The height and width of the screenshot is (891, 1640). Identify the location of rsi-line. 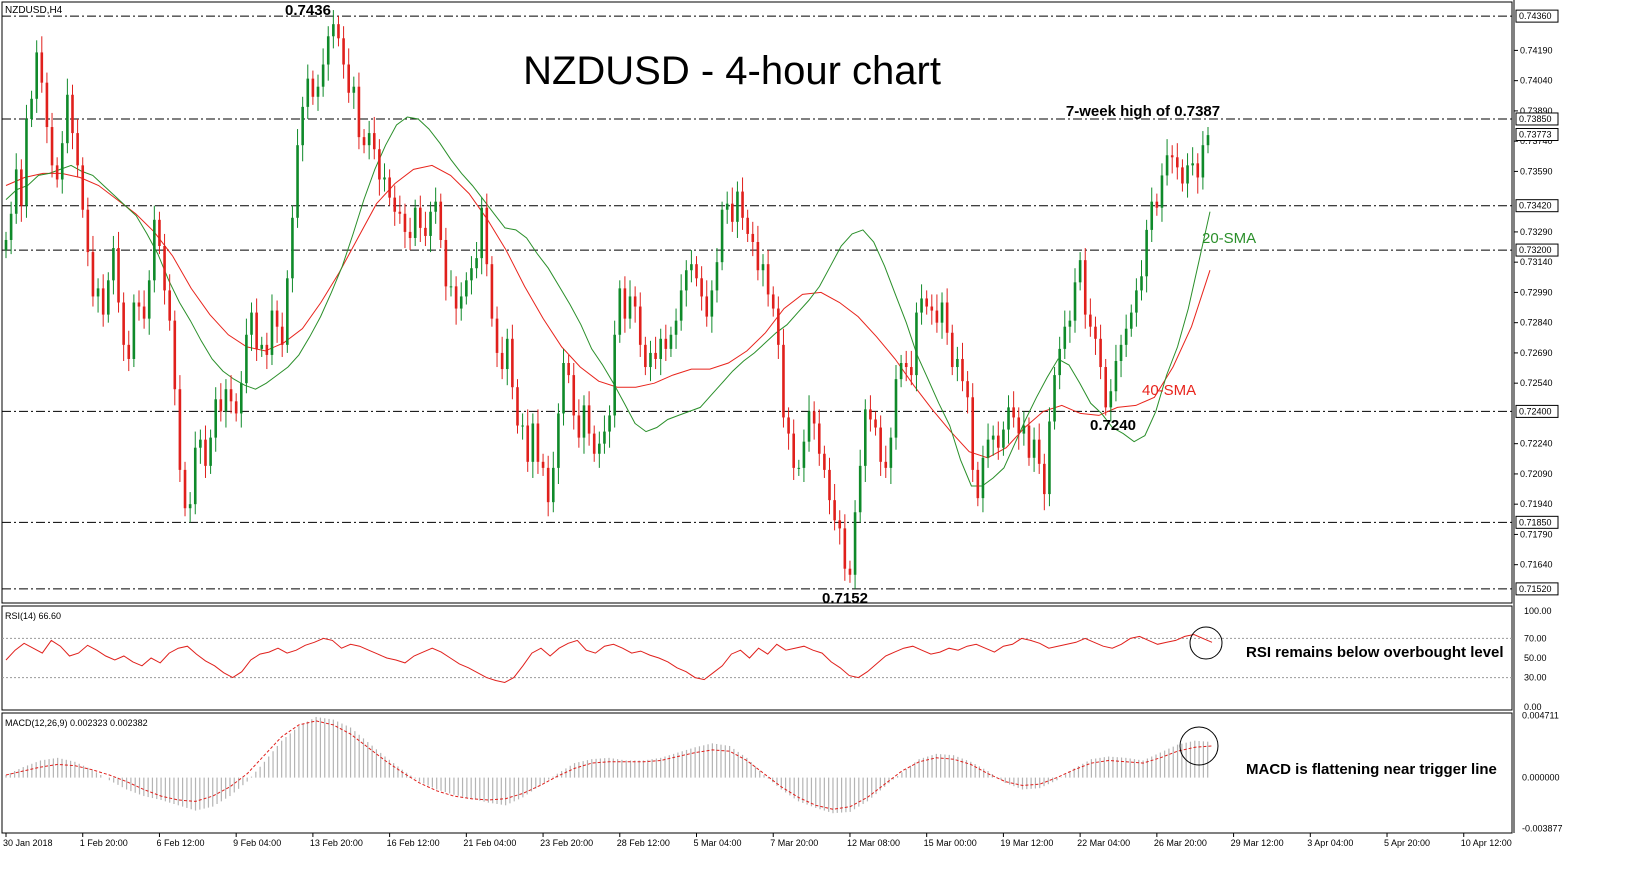
(609, 658).